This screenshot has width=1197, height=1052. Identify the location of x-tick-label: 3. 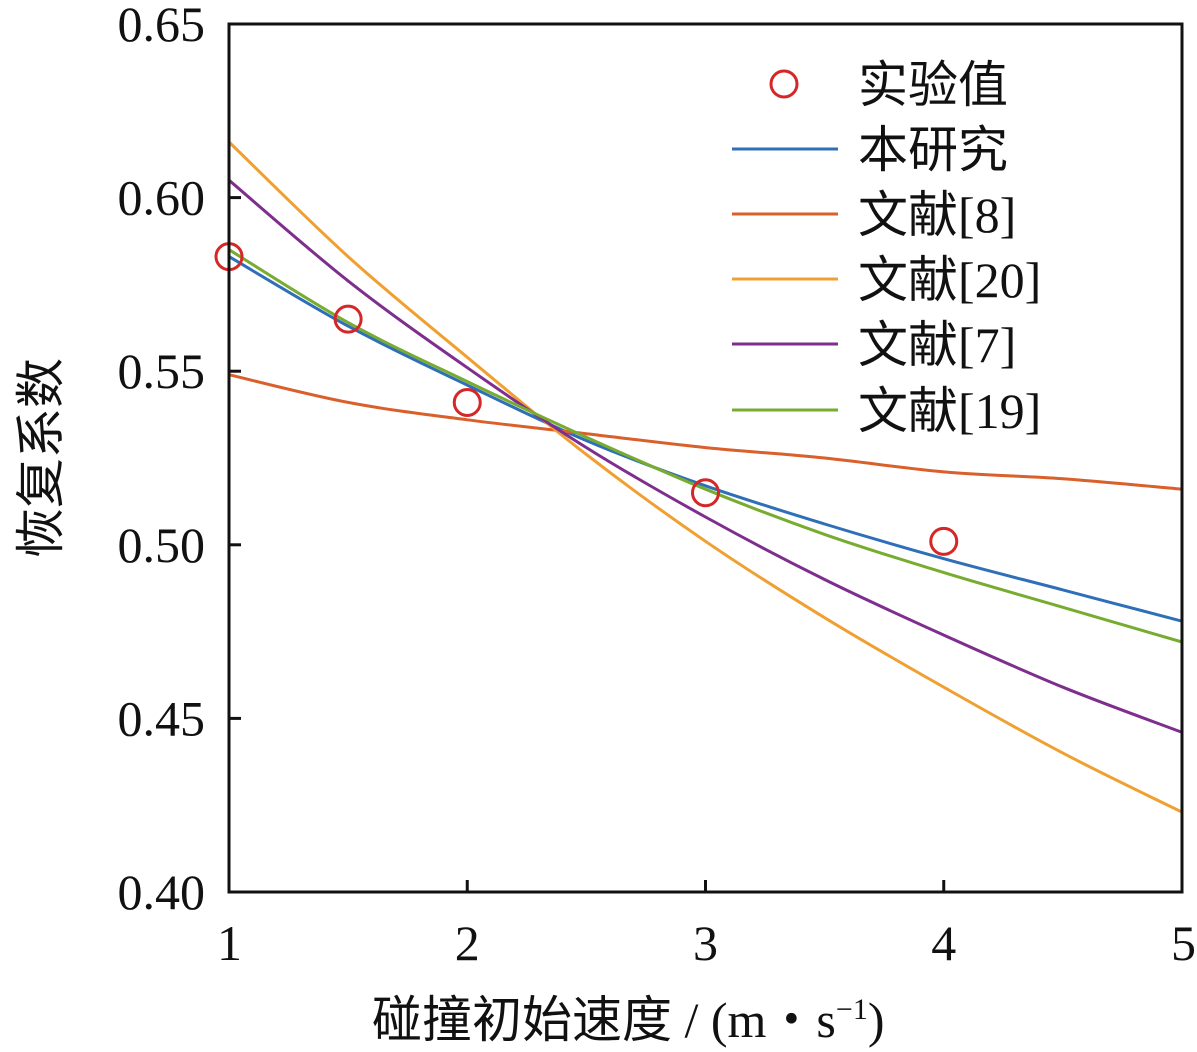
(705, 943).